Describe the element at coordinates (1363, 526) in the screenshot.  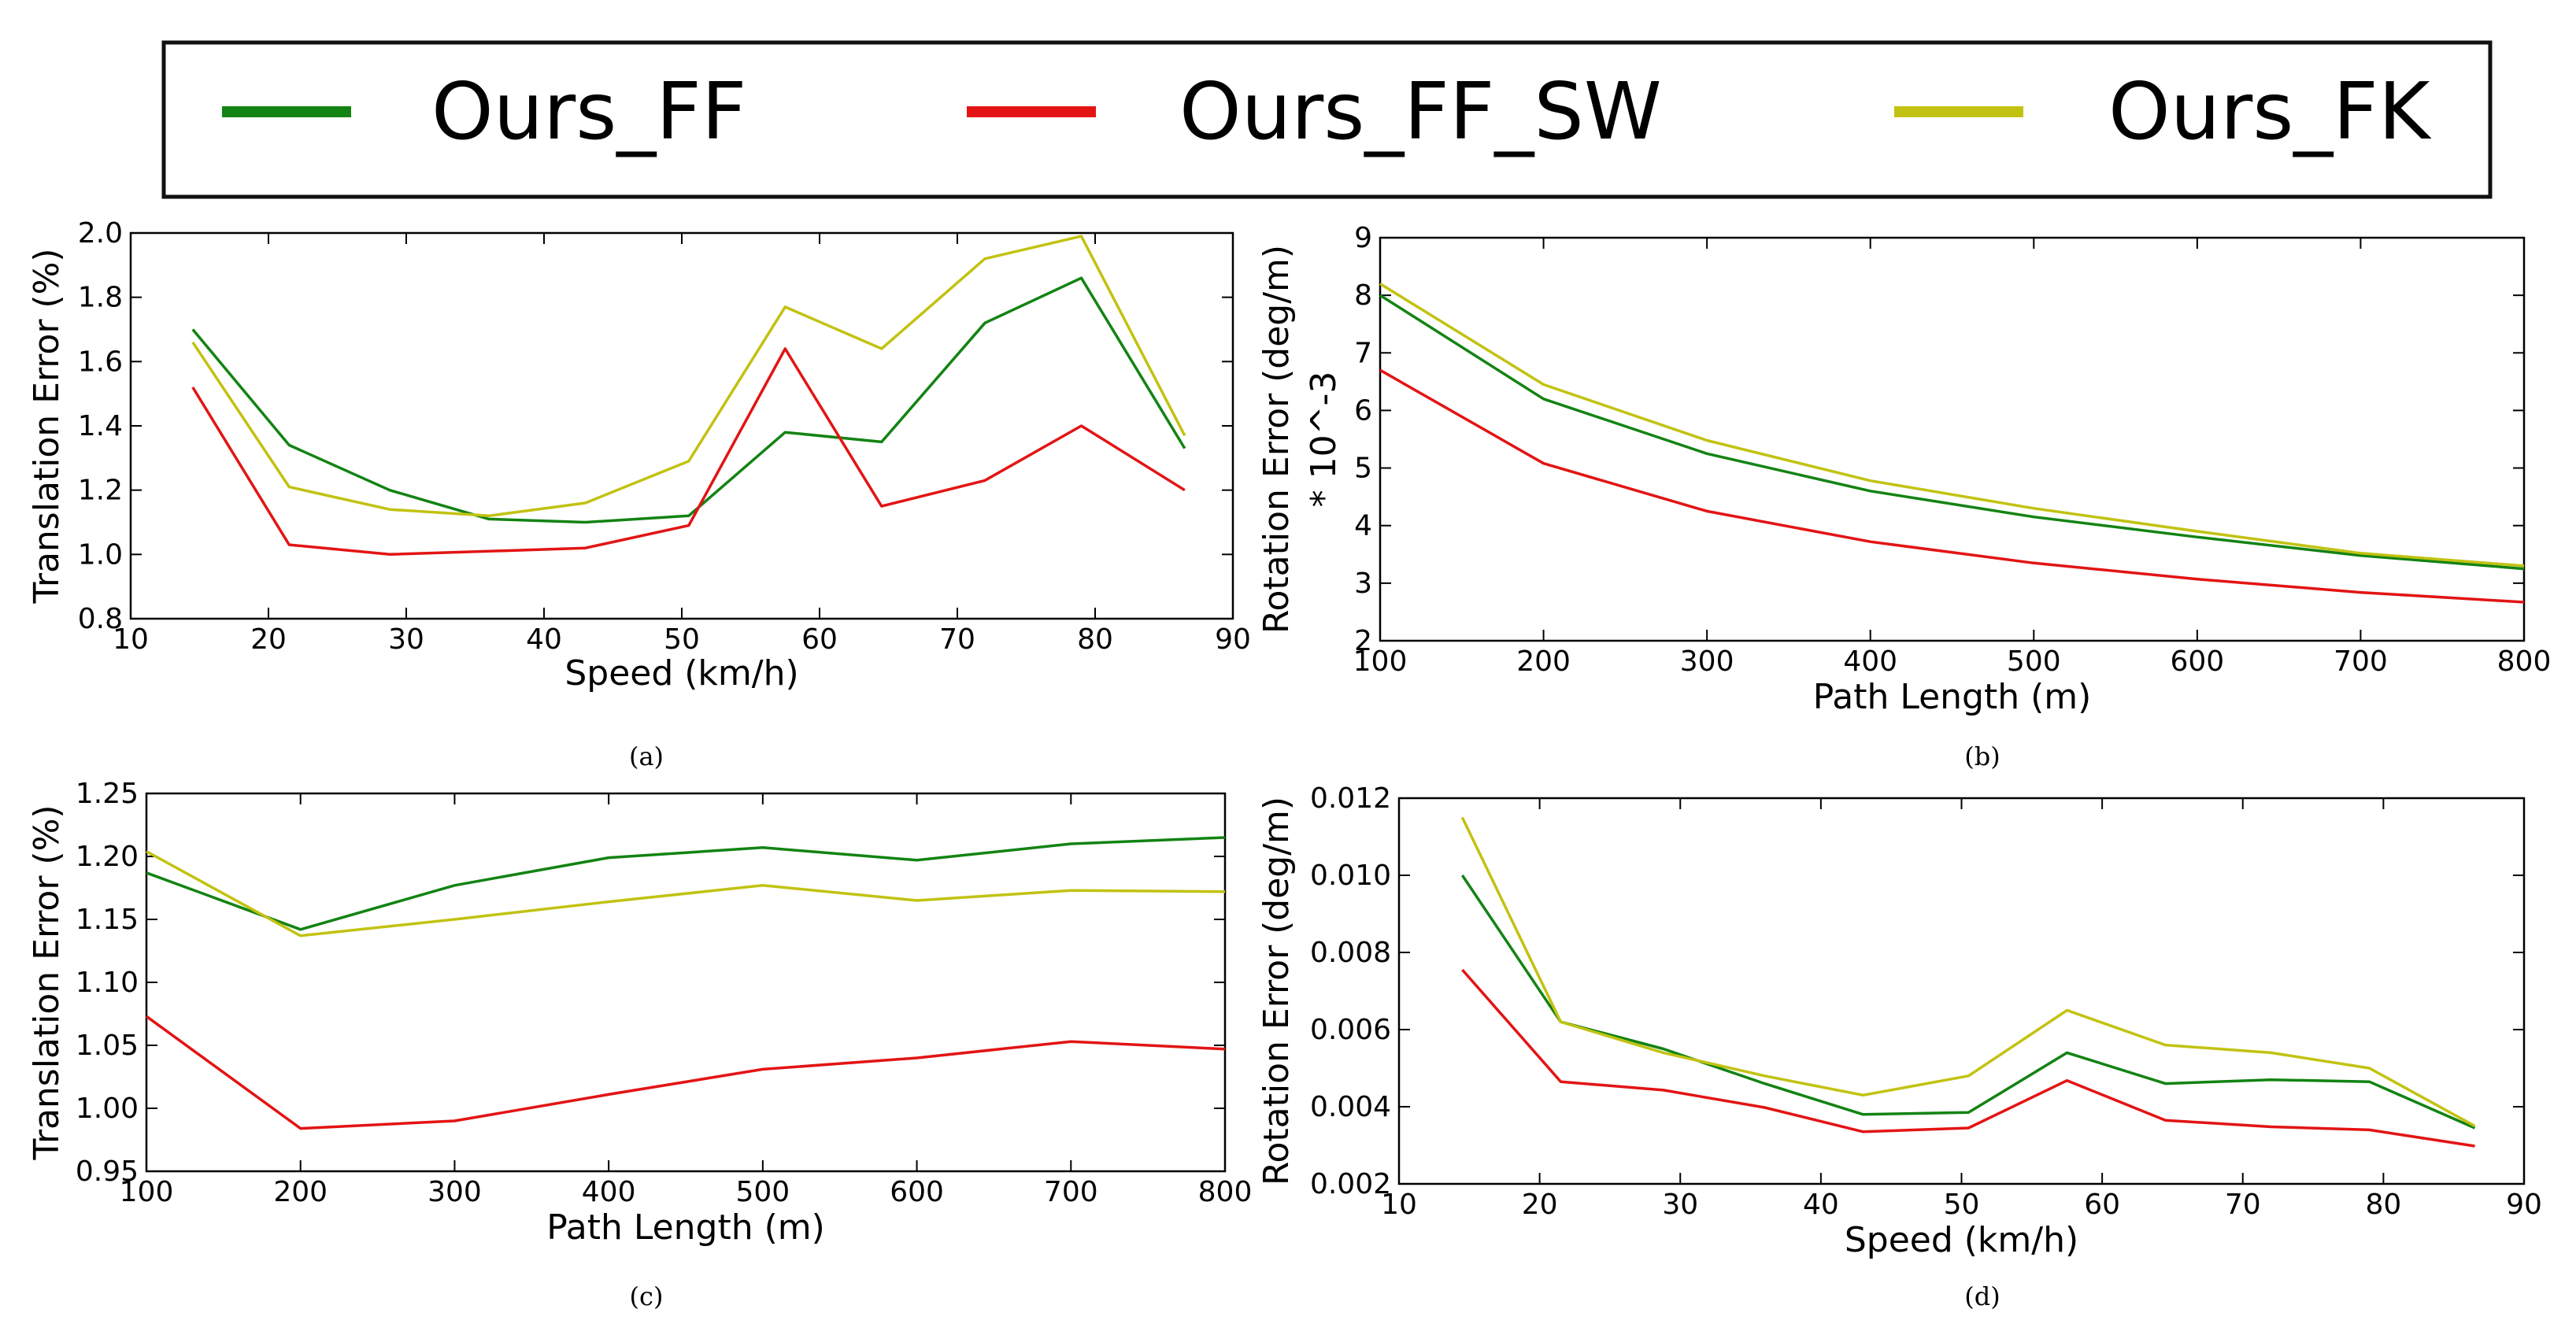
I see `y-tick-label: 4` at that location.